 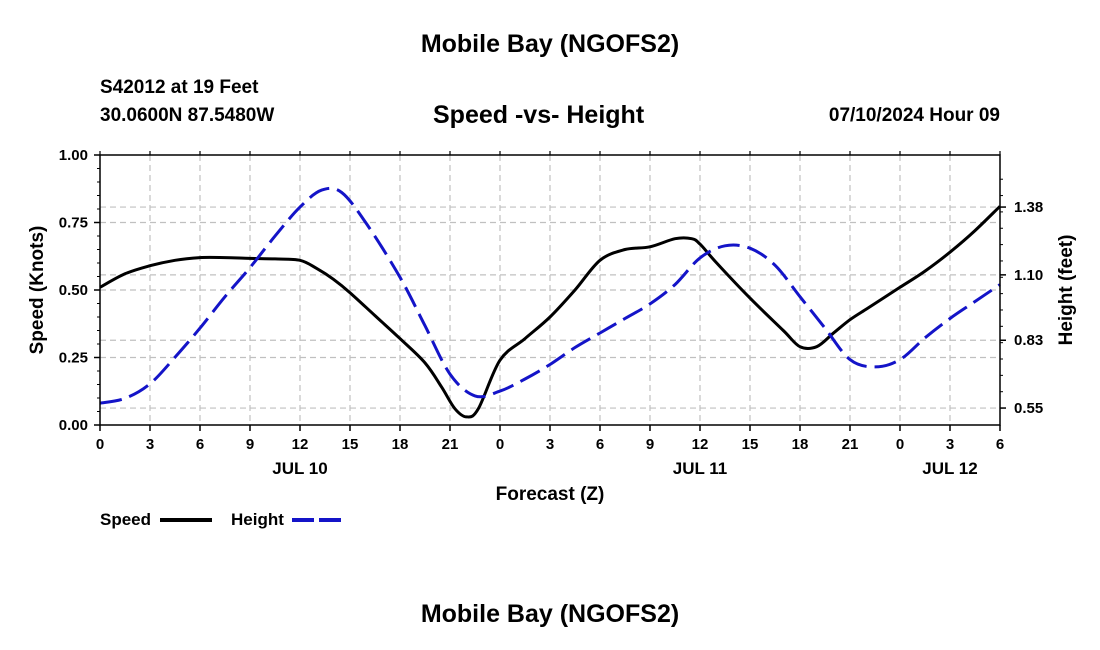 What do you see at coordinates (914, 115) in the screenshot?
I see `forecast-datetime: 07/10/2024 Hour 09` at bounding box center [914, 115].